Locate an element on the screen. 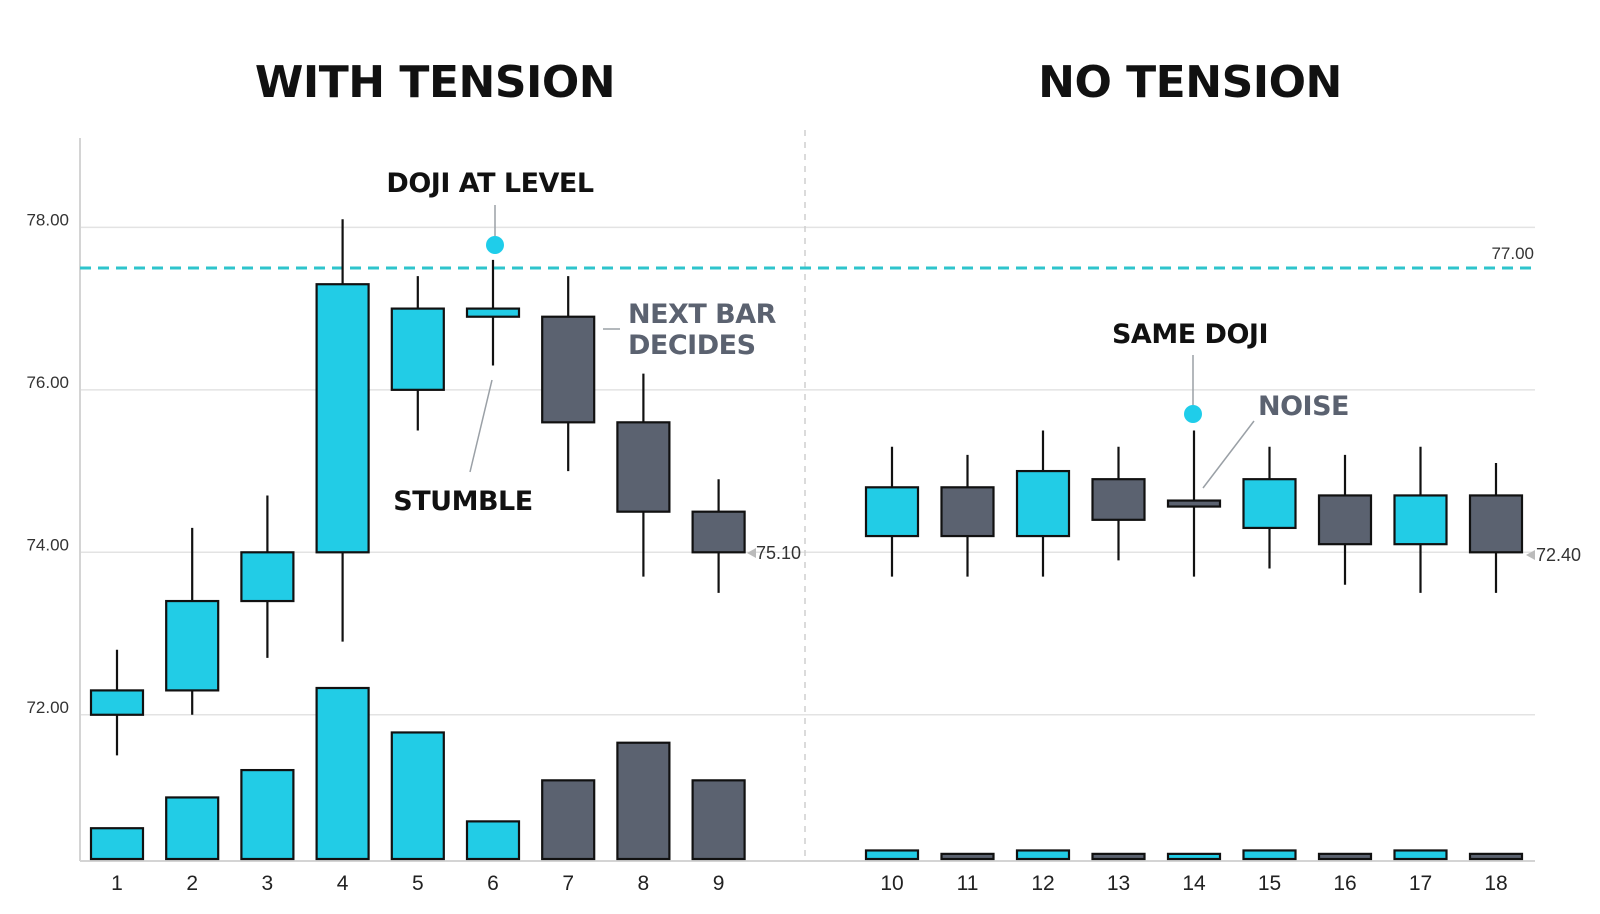  x-axis: 1 2 3 4 5 6 7 8 9 10 11 12 13 14 15 16 17 18 is located at coordinates (809, 883).